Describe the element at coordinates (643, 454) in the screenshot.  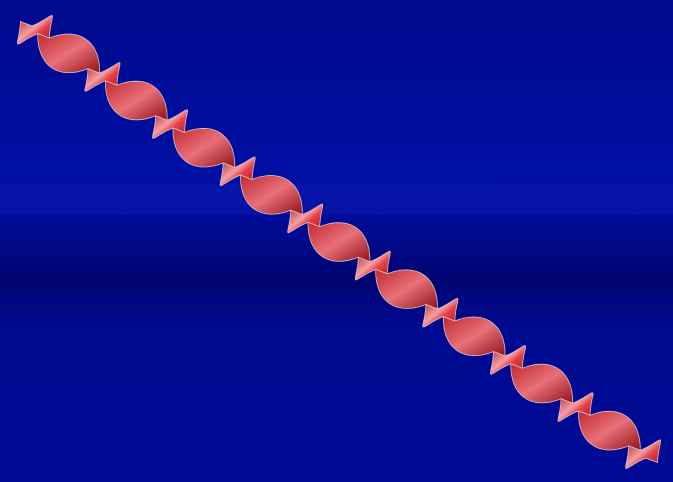
I see `ribbon-segment` at that location.